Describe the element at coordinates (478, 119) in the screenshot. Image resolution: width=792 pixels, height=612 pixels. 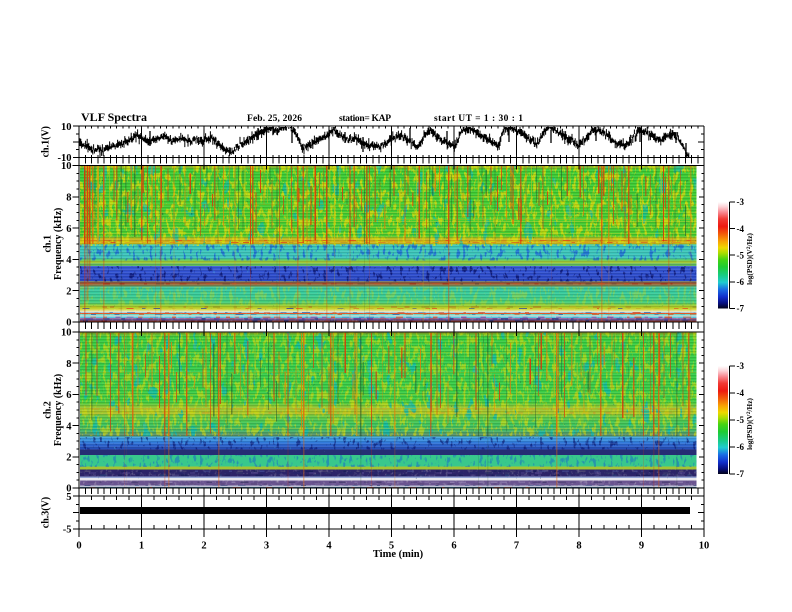
I see `svg-text: start UT = 1 : 30 : 1` at that location.